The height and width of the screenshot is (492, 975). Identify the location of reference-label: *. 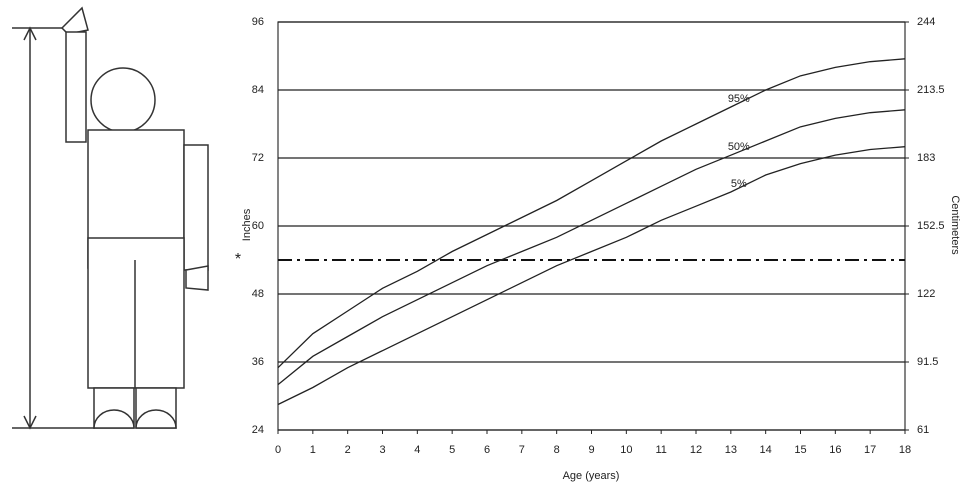
(238, 259).